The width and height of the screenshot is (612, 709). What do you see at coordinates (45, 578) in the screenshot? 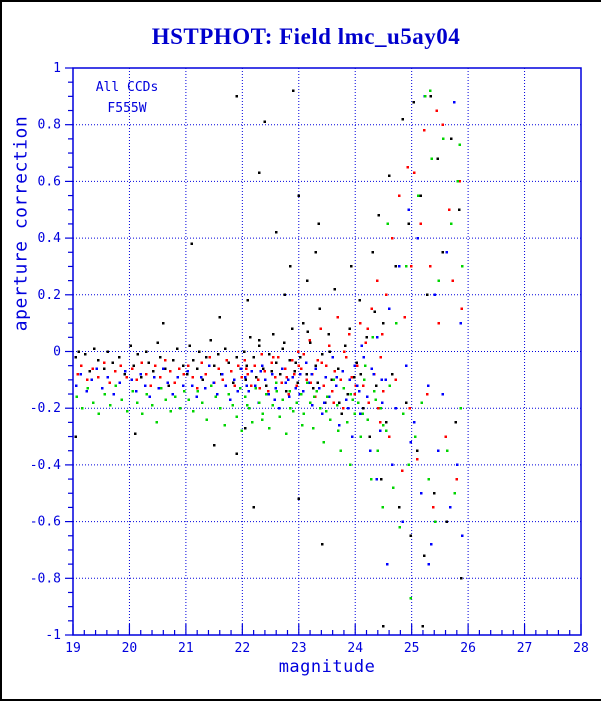
I see `y-tick-label: -0.8` at bounding box center [45, 578].